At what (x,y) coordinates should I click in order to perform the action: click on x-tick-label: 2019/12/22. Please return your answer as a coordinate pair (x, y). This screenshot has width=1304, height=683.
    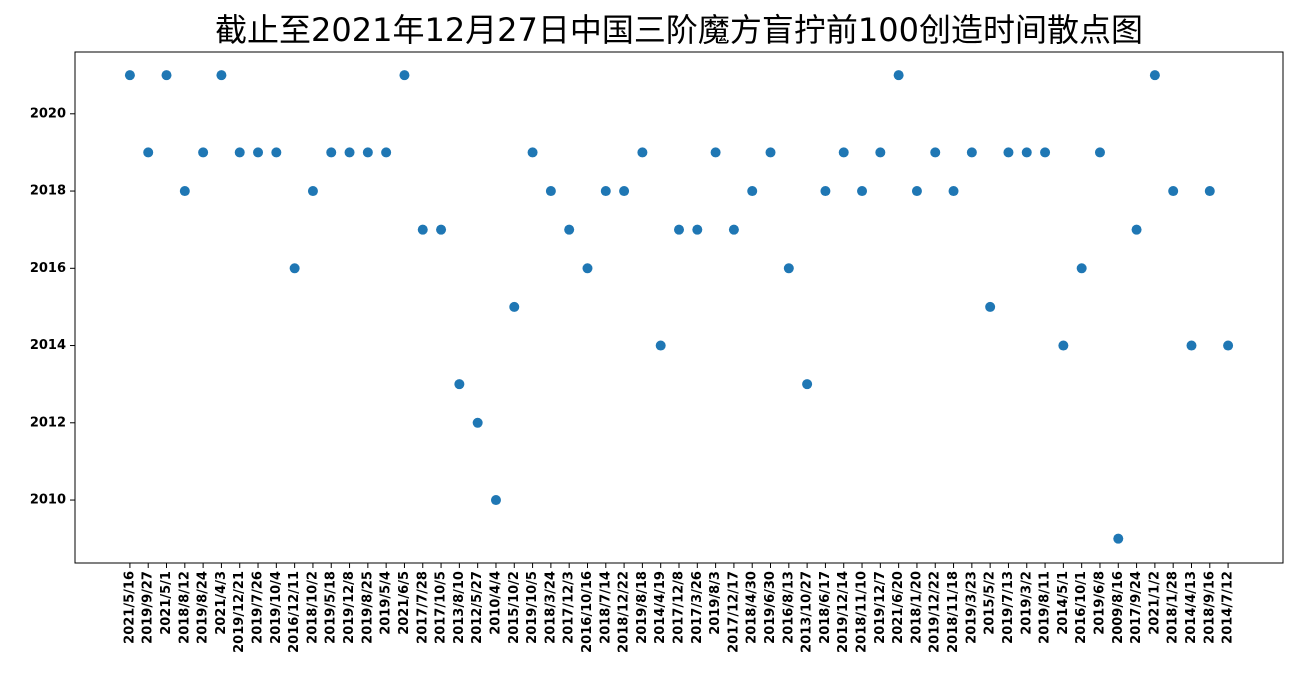
    Looking at the image, I should click on (935, 612).